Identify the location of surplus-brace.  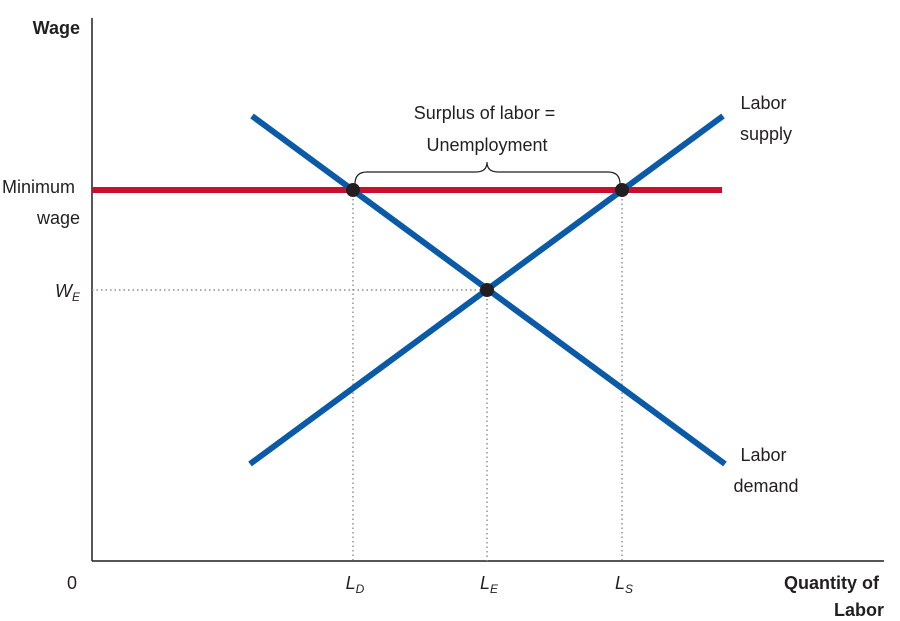
(487, 173).